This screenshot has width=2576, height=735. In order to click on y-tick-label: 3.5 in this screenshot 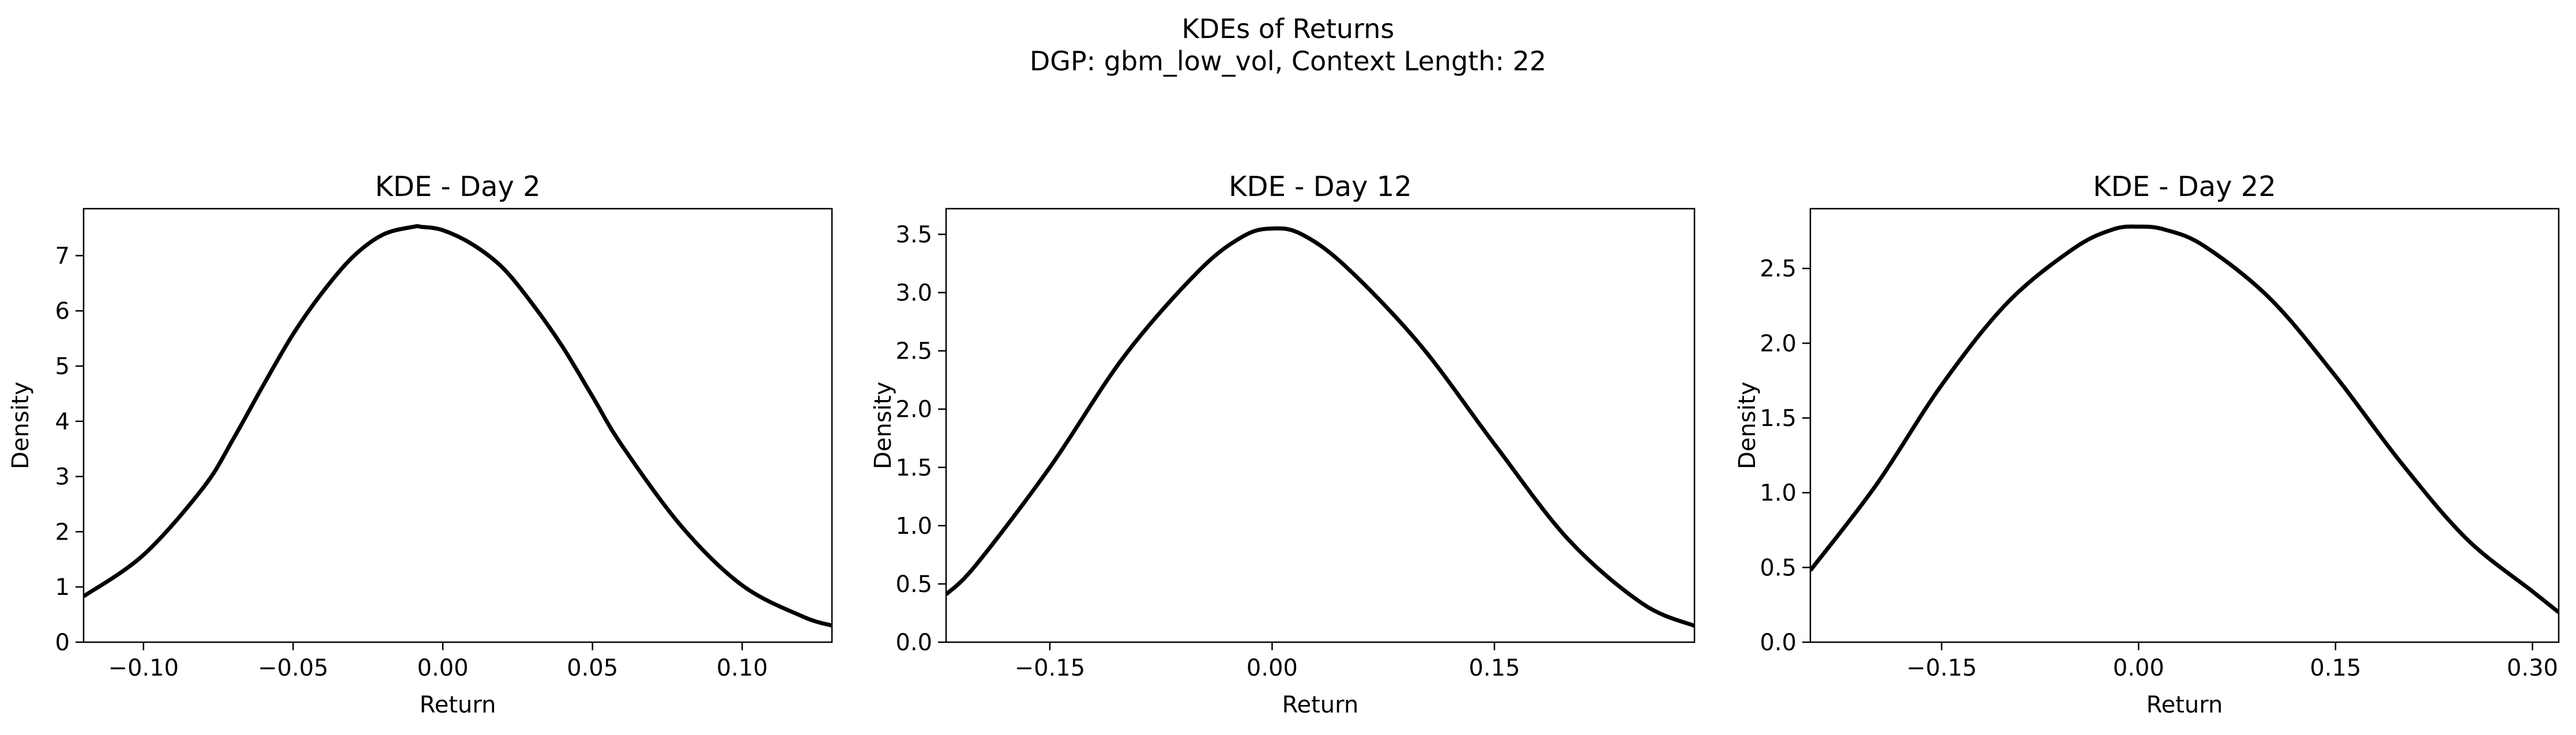, I will do `click(913, 234)`.